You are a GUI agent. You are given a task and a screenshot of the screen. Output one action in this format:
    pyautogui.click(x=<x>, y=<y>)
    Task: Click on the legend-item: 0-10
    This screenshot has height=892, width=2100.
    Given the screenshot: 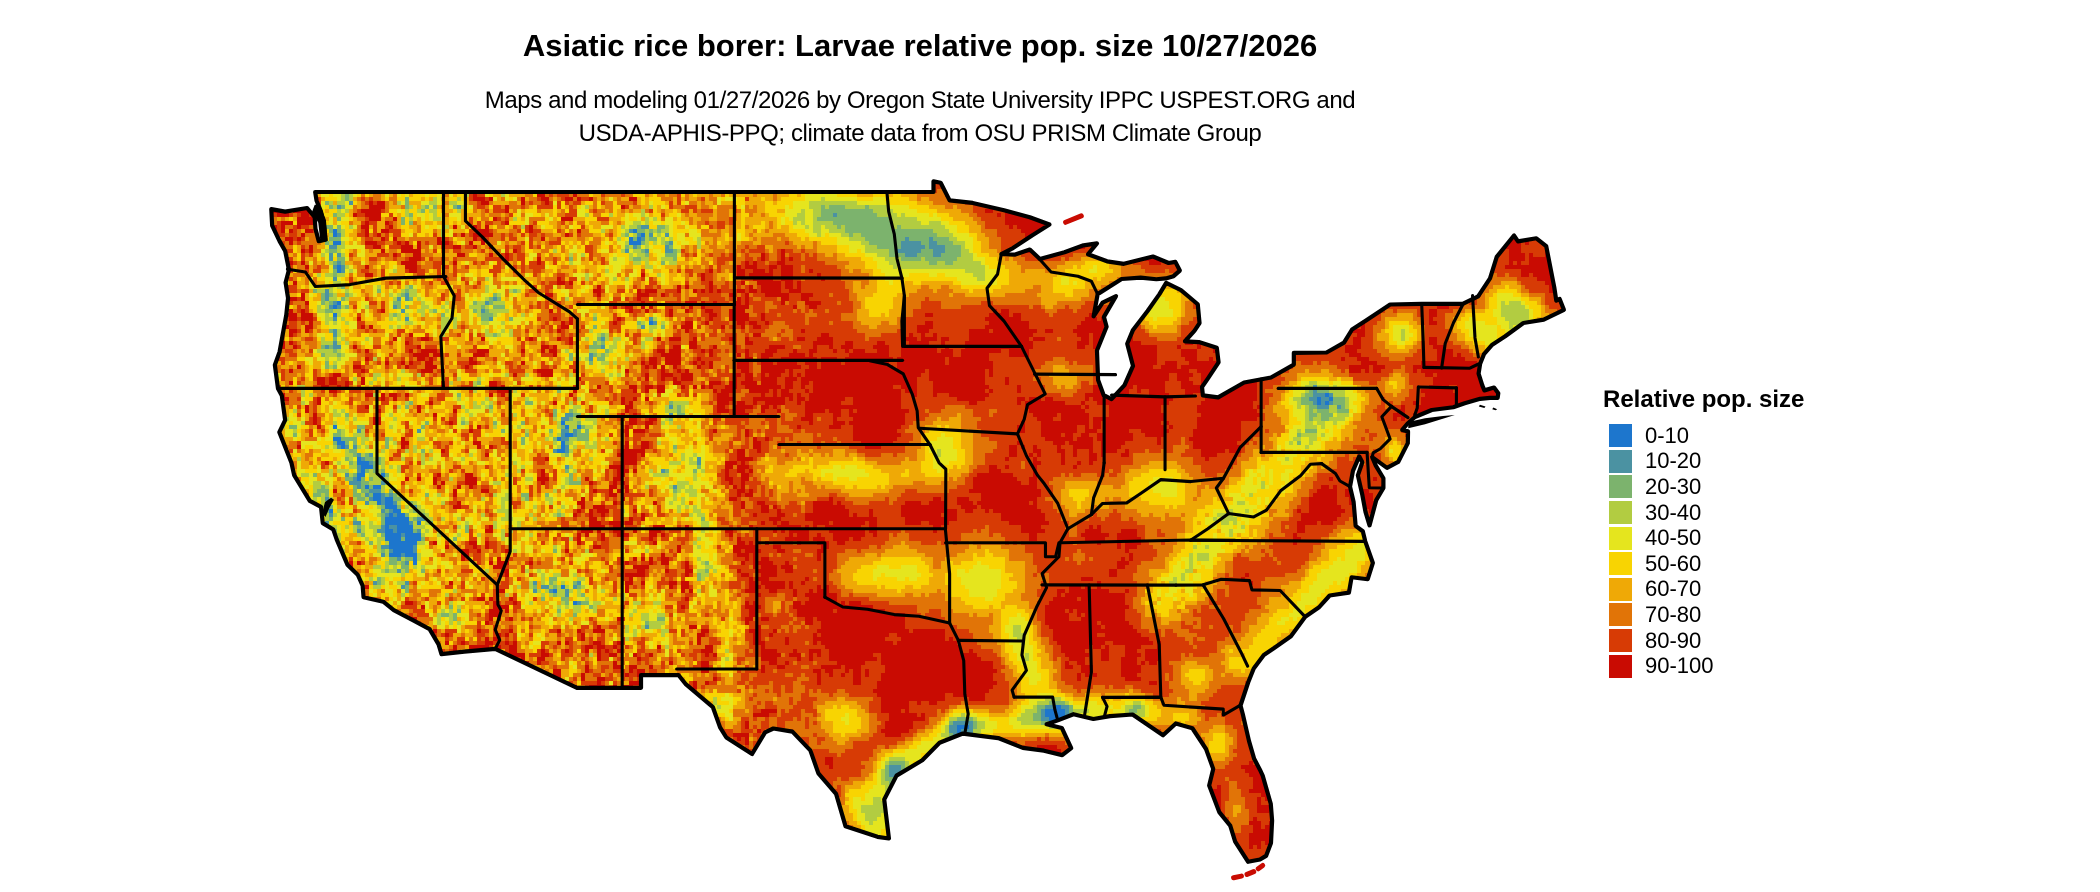 What is the action you would take?
    pyautogui.click(x=1706, y=436)
    